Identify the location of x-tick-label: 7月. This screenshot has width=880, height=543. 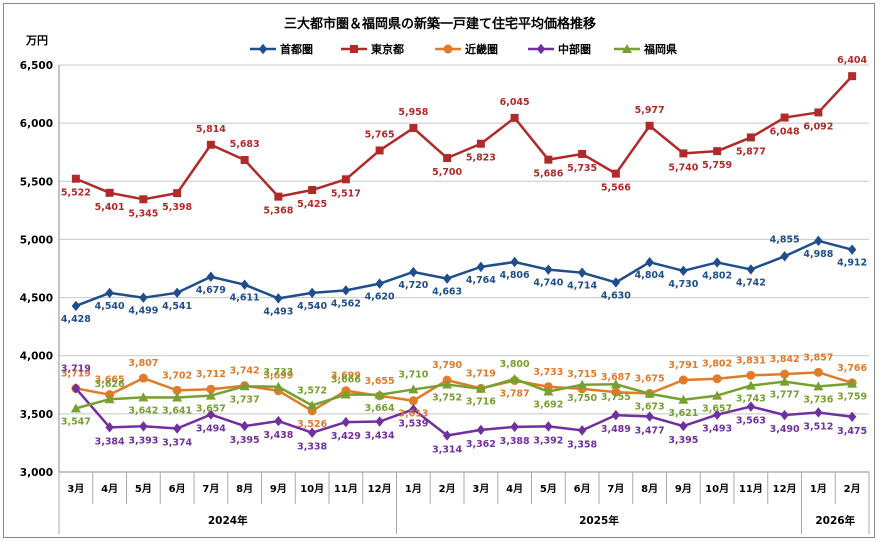
(615, 489).